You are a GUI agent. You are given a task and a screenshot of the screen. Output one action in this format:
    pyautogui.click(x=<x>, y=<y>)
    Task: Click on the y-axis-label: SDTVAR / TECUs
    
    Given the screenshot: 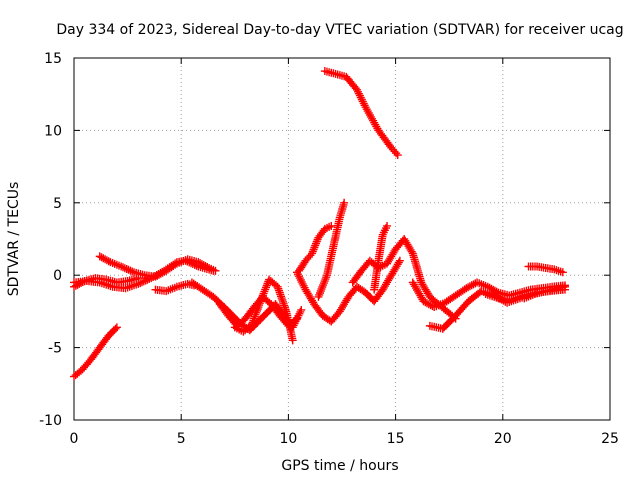 What is the action you would take?
    pyautogui.click(x=14, y=239)
    